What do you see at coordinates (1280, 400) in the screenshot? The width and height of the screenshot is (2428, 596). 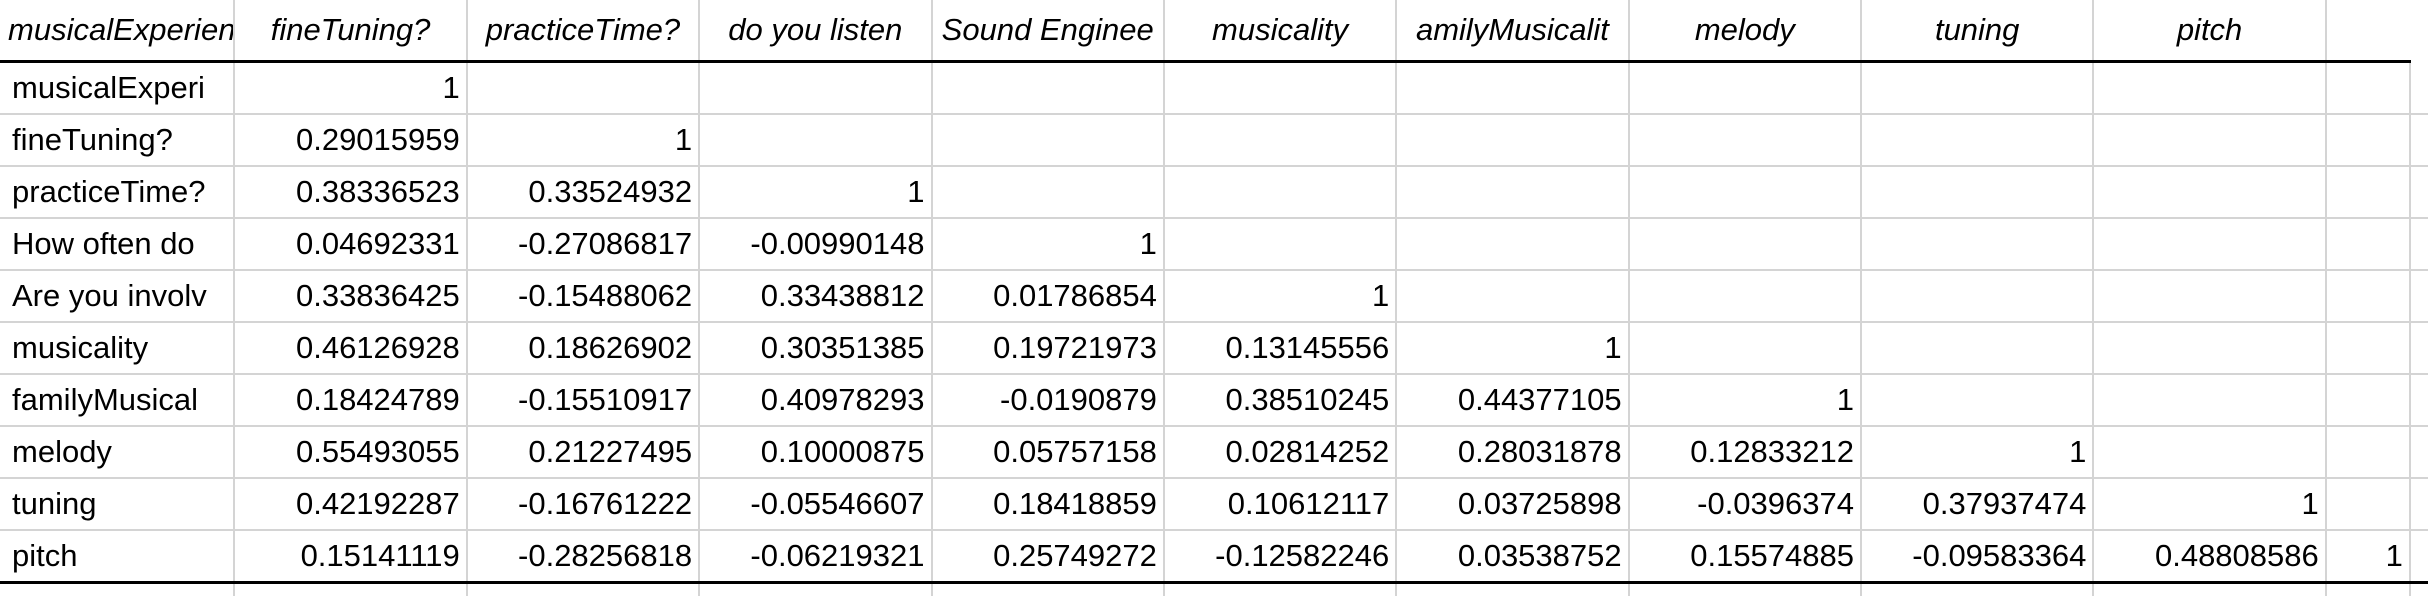 I see `table-cell: 0.38510245` at bounding box center [1280, 400].